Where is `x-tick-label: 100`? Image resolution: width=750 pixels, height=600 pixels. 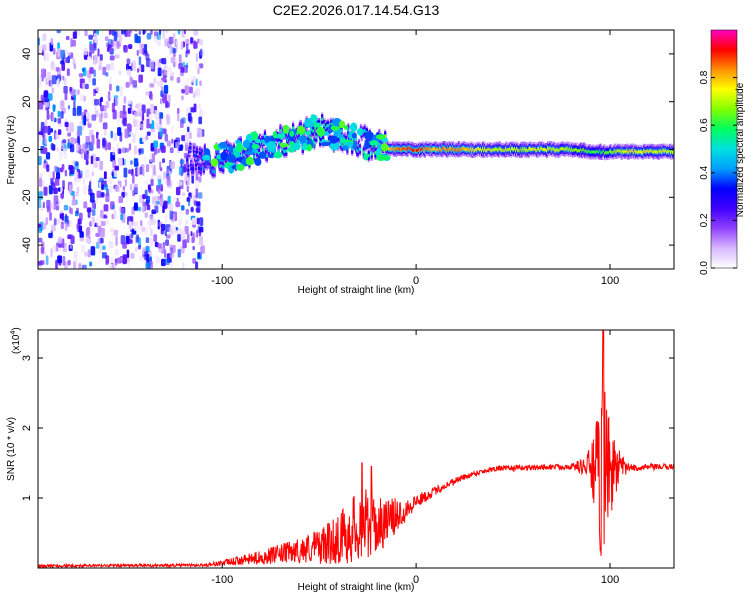
x-tick-label: 100 is located at coordinates (610, 580).